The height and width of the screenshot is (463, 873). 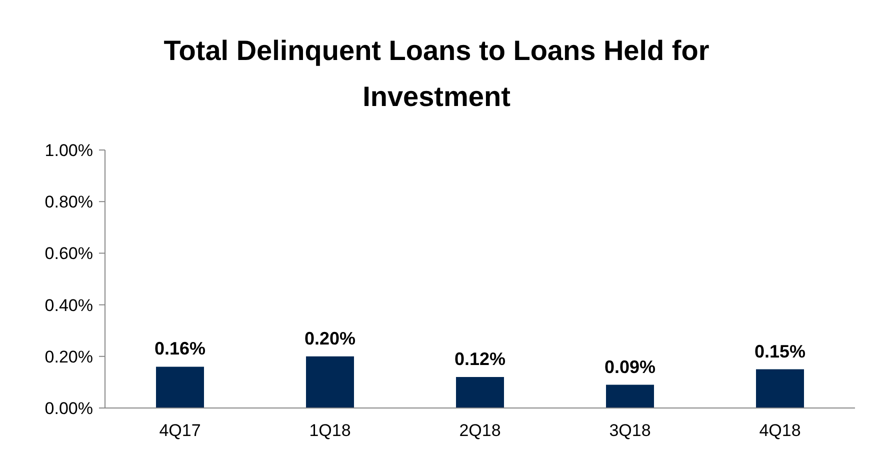 I want to click on y-tick-label: 0.60%, so click(x=68, y=254).